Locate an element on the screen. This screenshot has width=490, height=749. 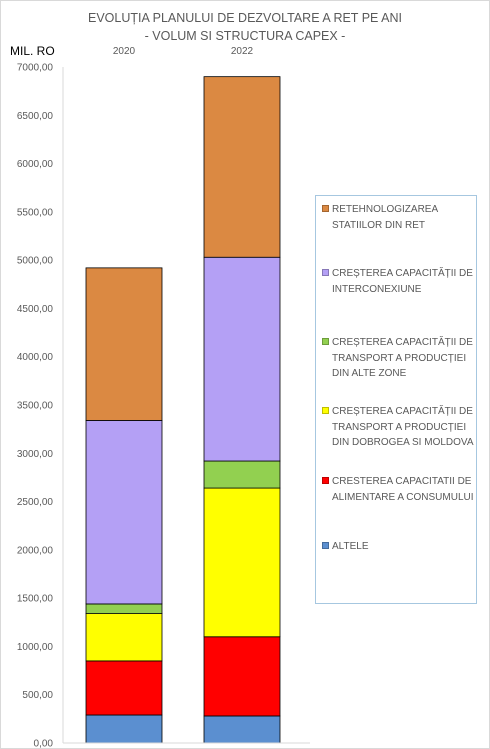
x-tick-label-2020: 2020 is located at coordinates (124, 51).